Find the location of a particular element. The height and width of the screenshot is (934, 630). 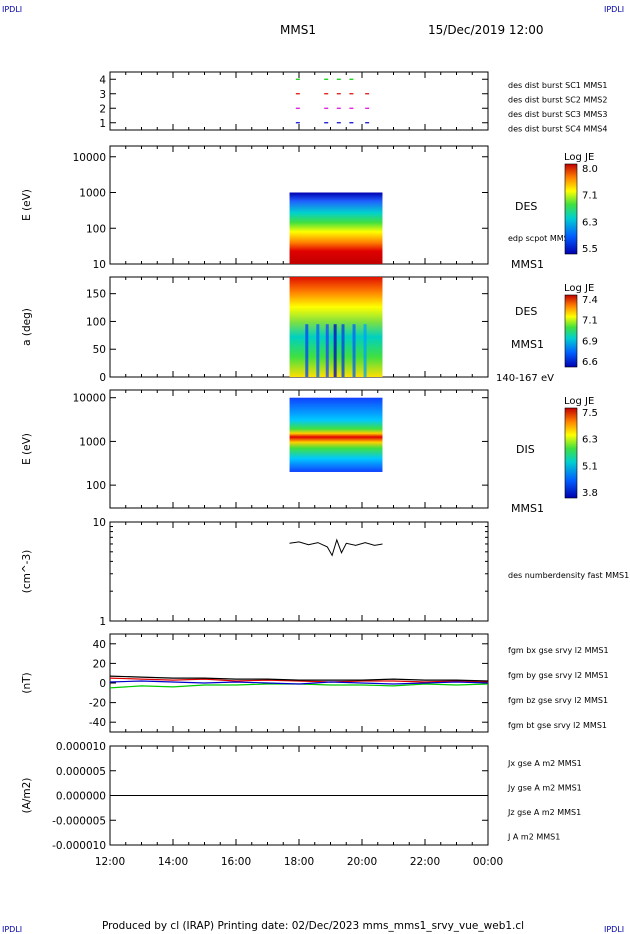

x-tick-label: 20:00 is located at coordinates (362, 862).